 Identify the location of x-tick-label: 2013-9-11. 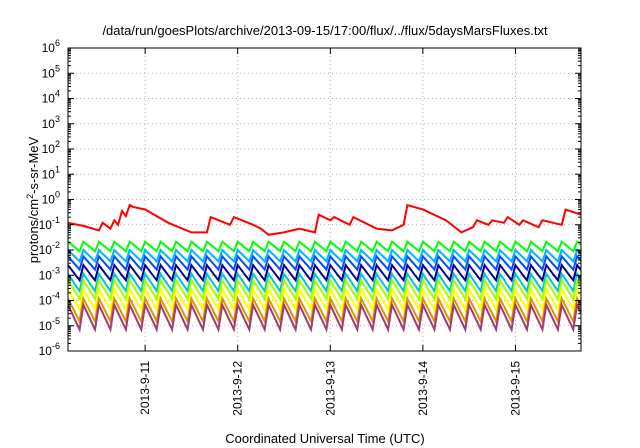
(145, 388).